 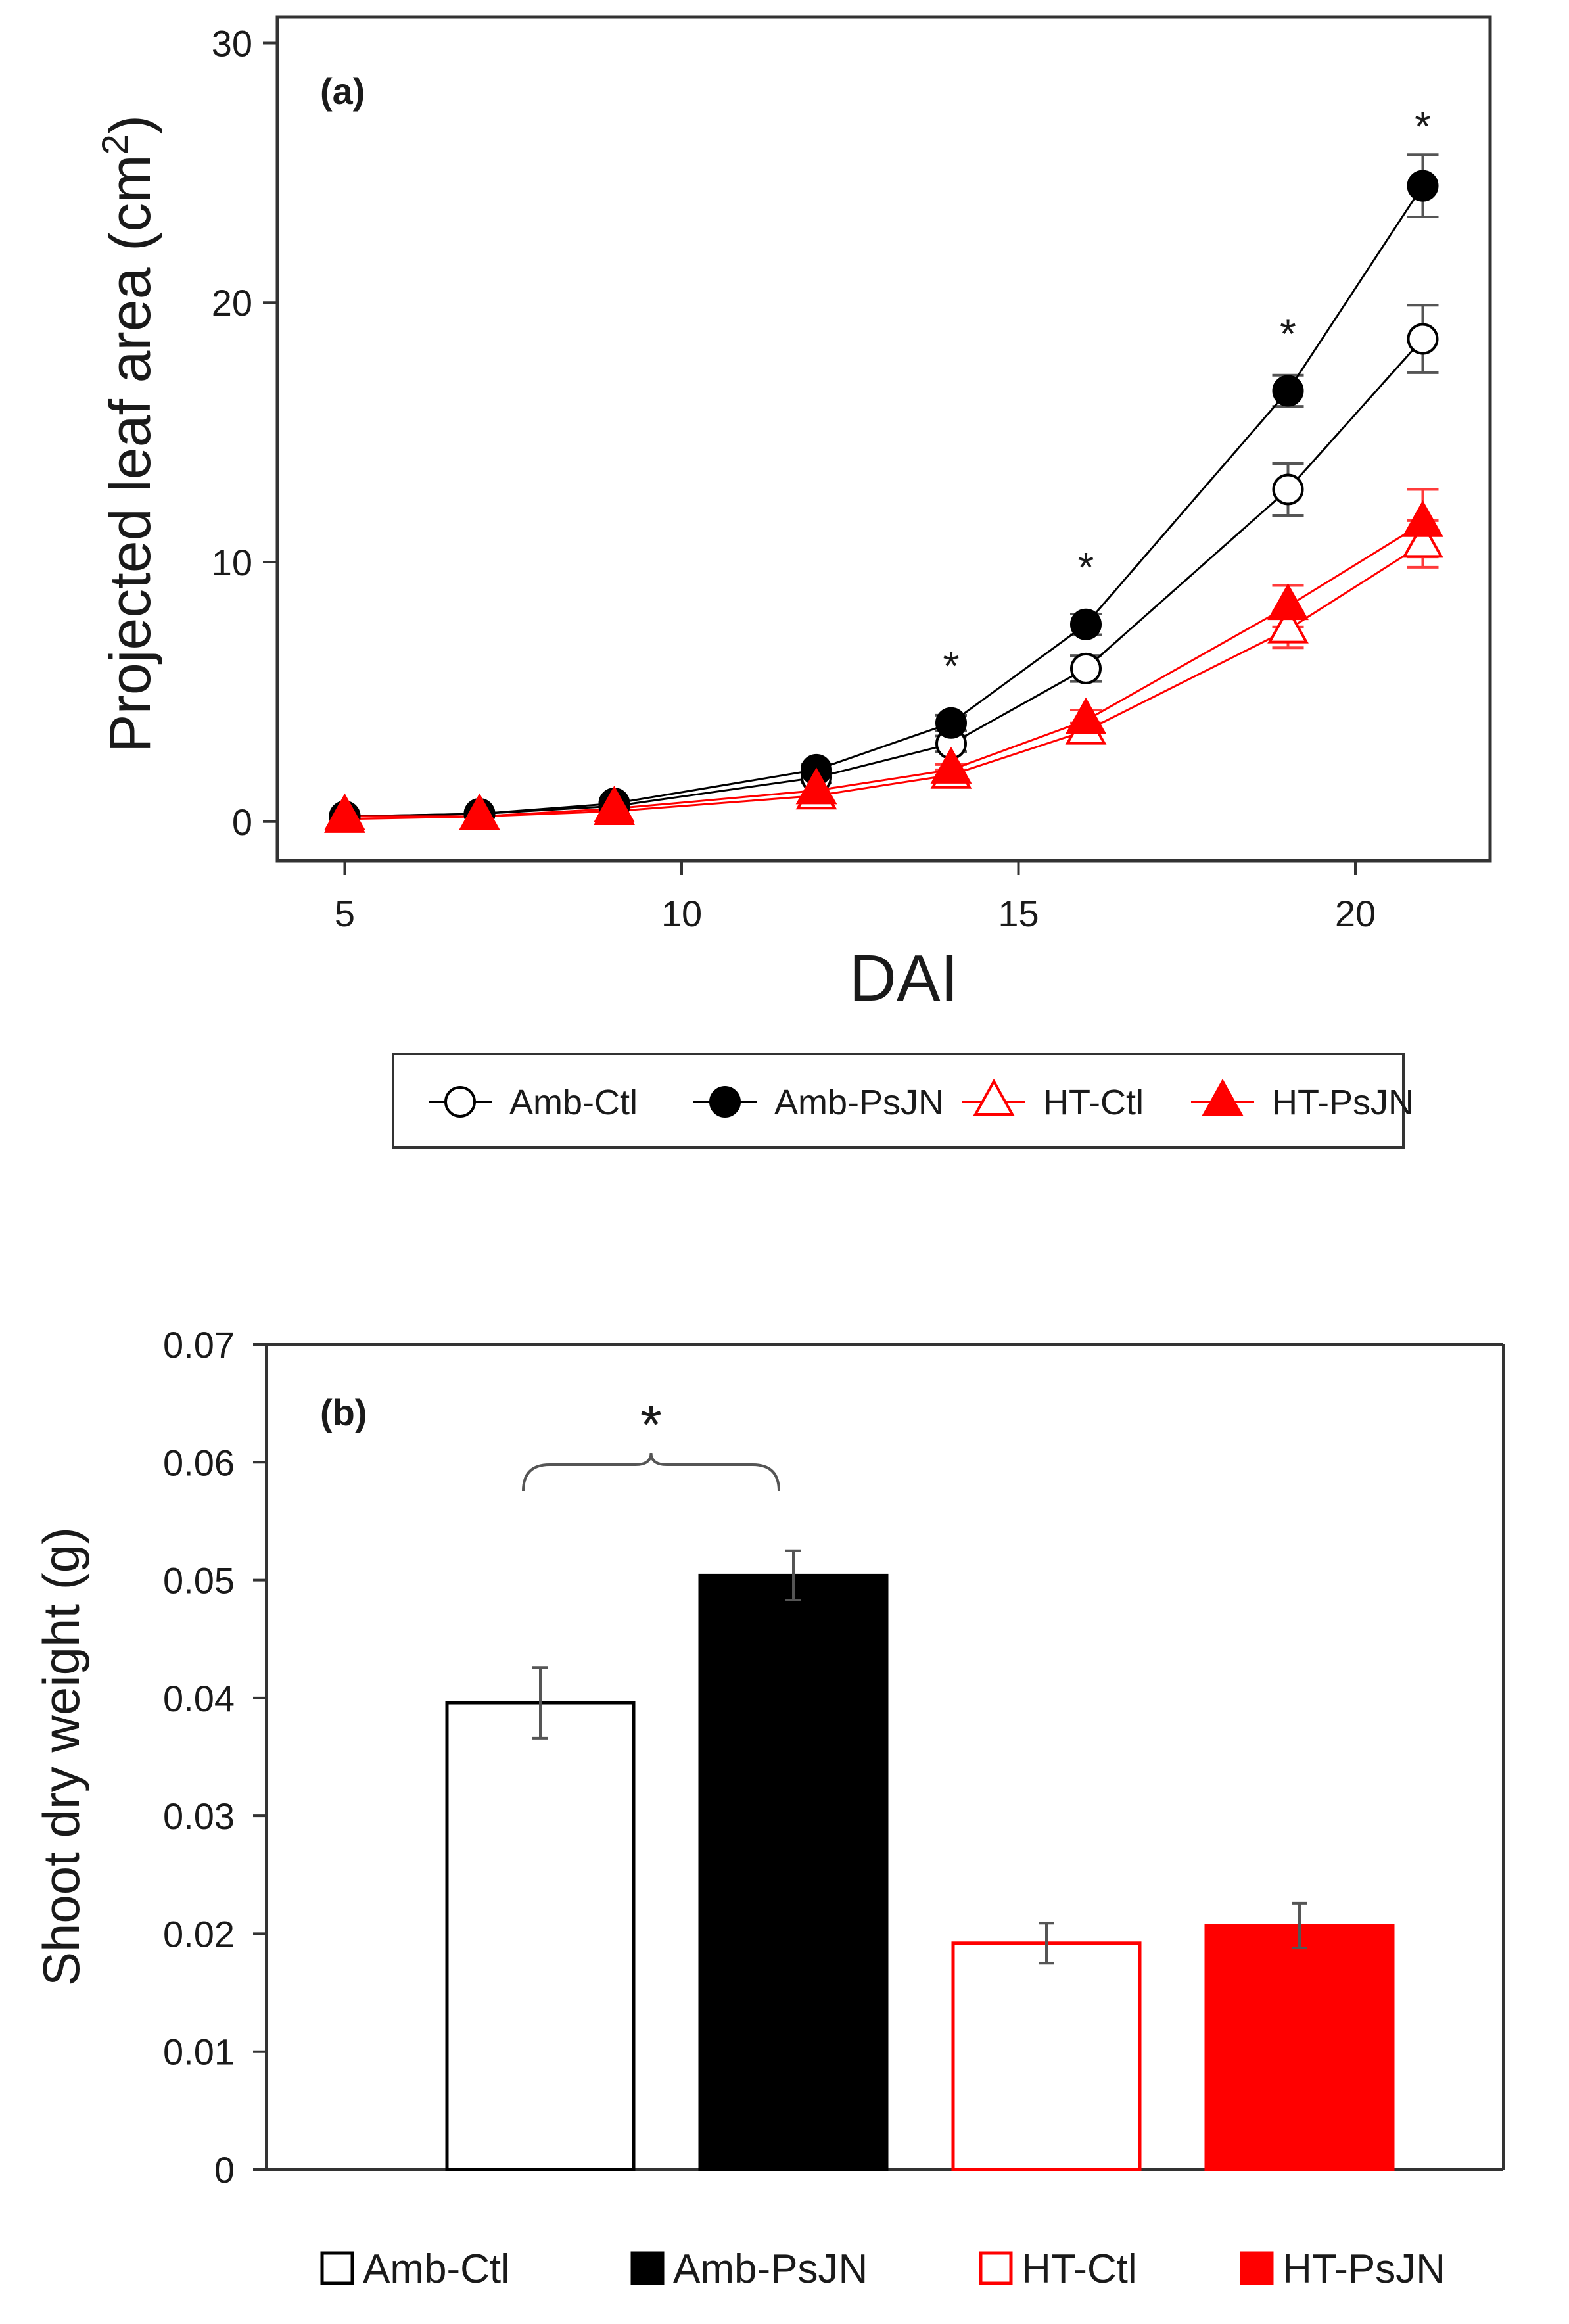 I want to click on series-line-amb-ctl, so click(x=884, y=578).